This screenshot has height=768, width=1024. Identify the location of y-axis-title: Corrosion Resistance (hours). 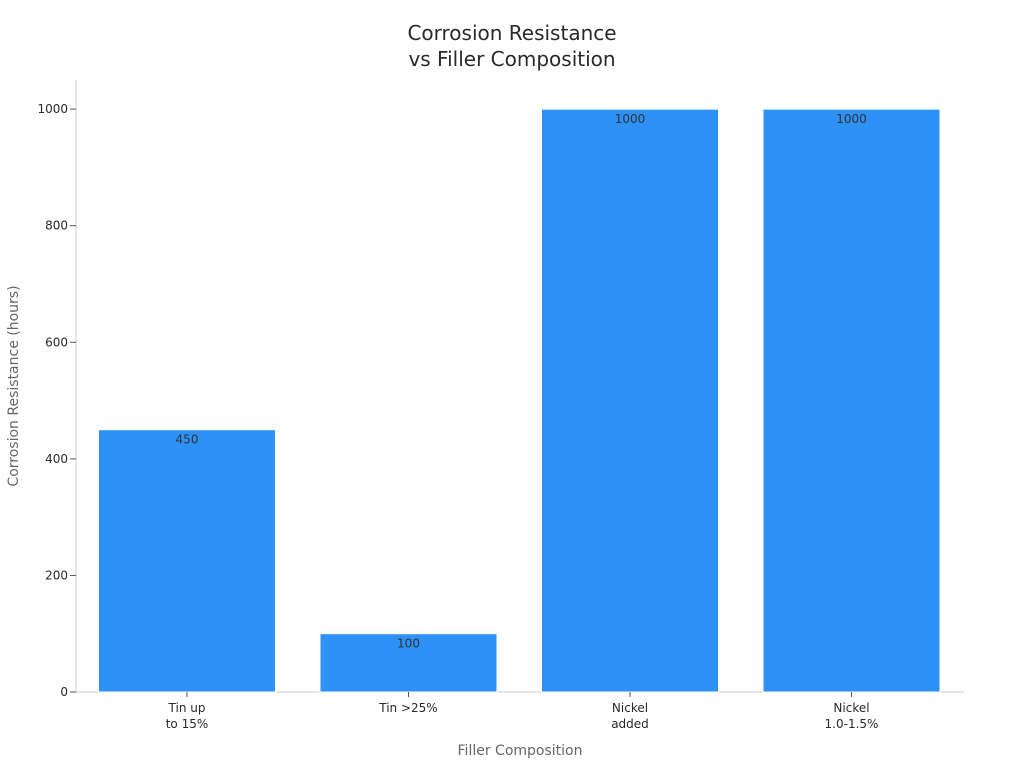
(14, 385).